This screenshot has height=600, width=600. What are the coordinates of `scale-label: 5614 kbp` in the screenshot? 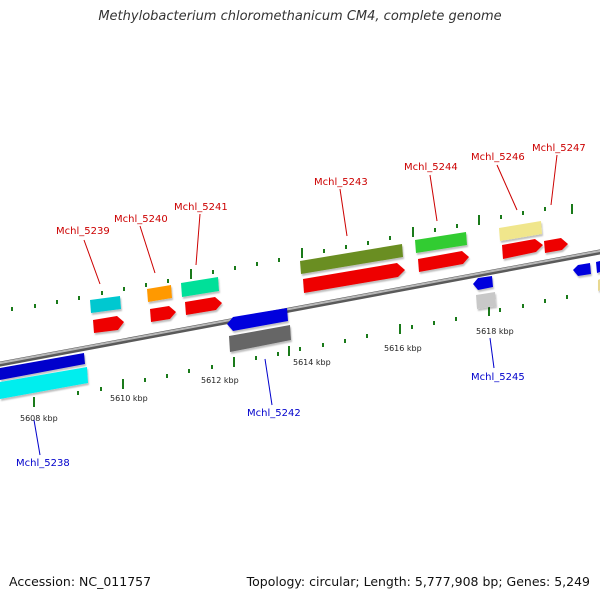 It's located at (312, 362).